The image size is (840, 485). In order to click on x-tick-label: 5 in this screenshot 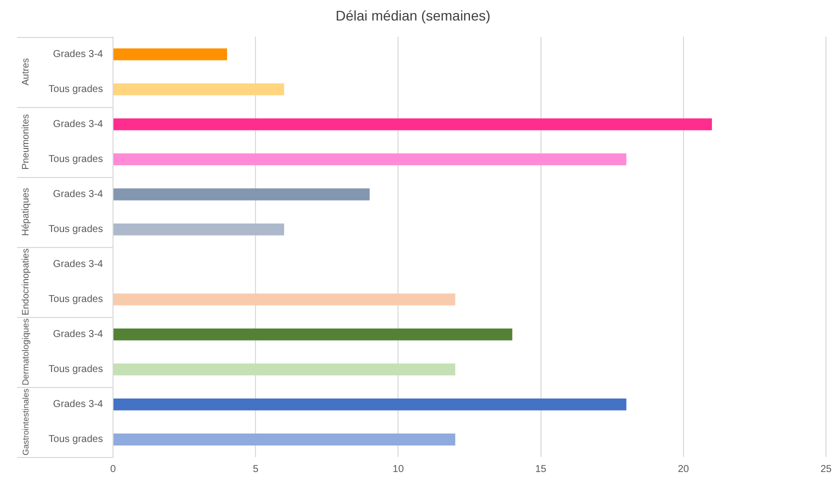, I will do `click(255, 469)`.